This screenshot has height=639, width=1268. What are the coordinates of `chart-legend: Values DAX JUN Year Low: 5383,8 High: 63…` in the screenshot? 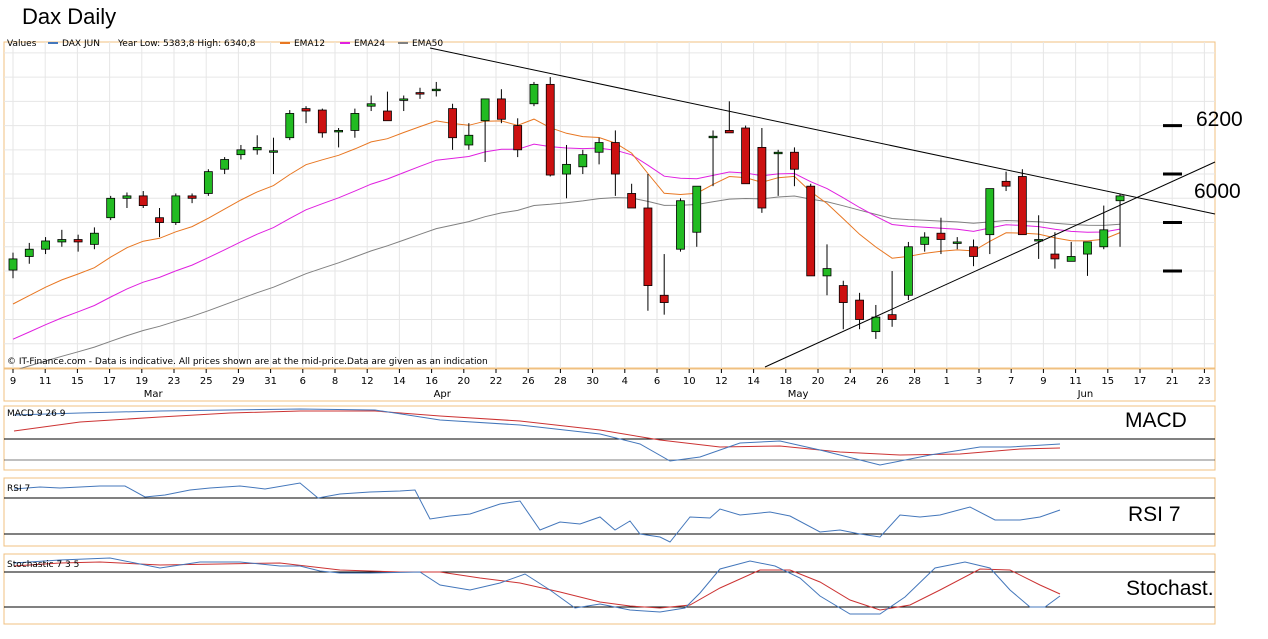 It's located at (225, 44).